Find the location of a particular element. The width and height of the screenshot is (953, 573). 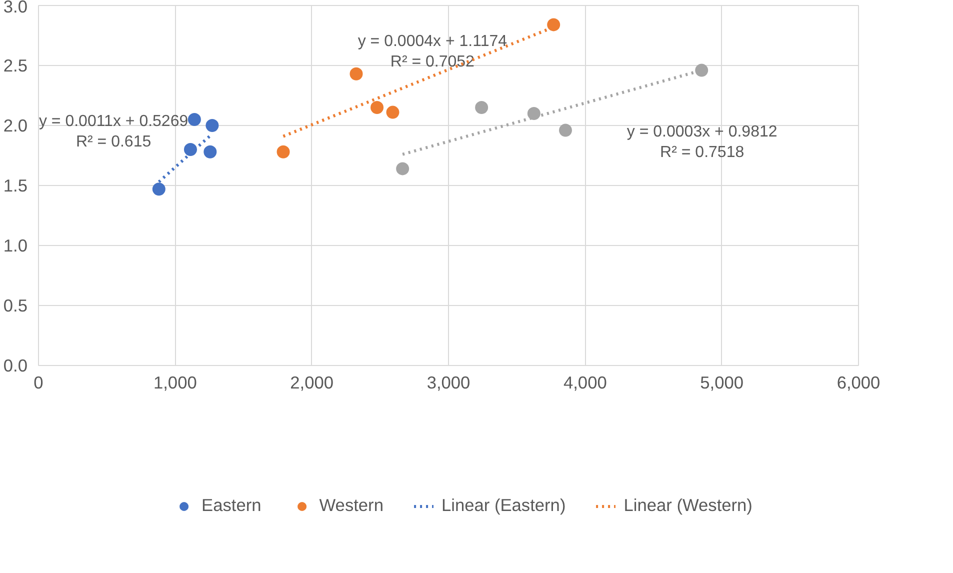

legend-label: Linear (Eastern) is located at coordinates (503, 505).